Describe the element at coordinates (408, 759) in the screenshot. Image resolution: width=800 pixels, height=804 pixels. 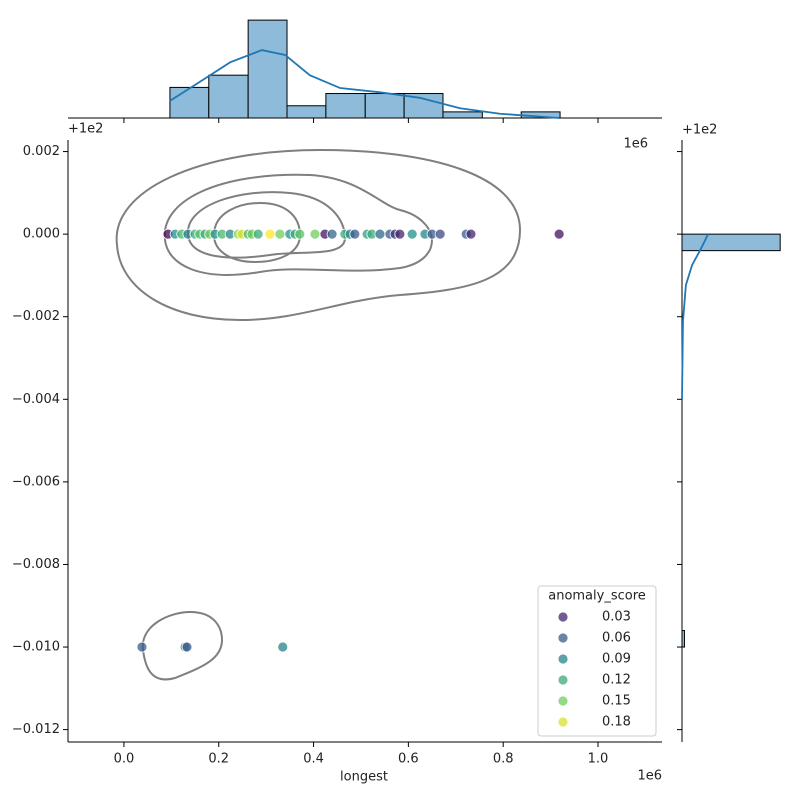
I see `x-tick-label: 0.6` at that location.